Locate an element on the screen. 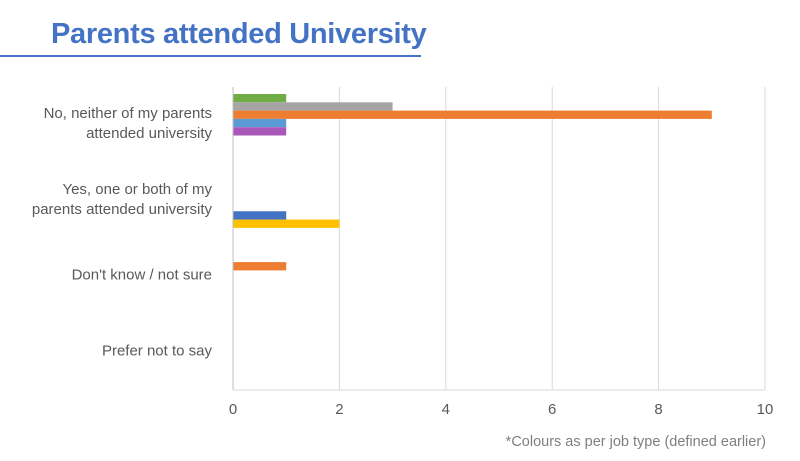  x-tick-label: 0 is located at coordinates (233, 409).